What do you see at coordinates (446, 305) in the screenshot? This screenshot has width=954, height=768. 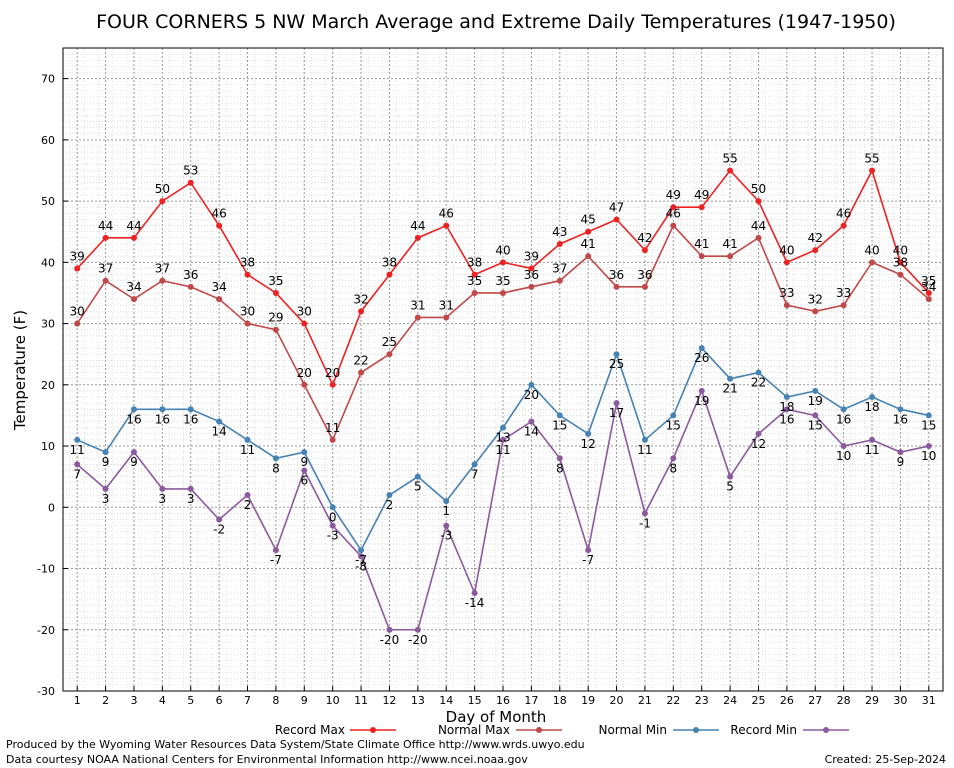 I see `data-label: 31` at bounding box center [446, 305].